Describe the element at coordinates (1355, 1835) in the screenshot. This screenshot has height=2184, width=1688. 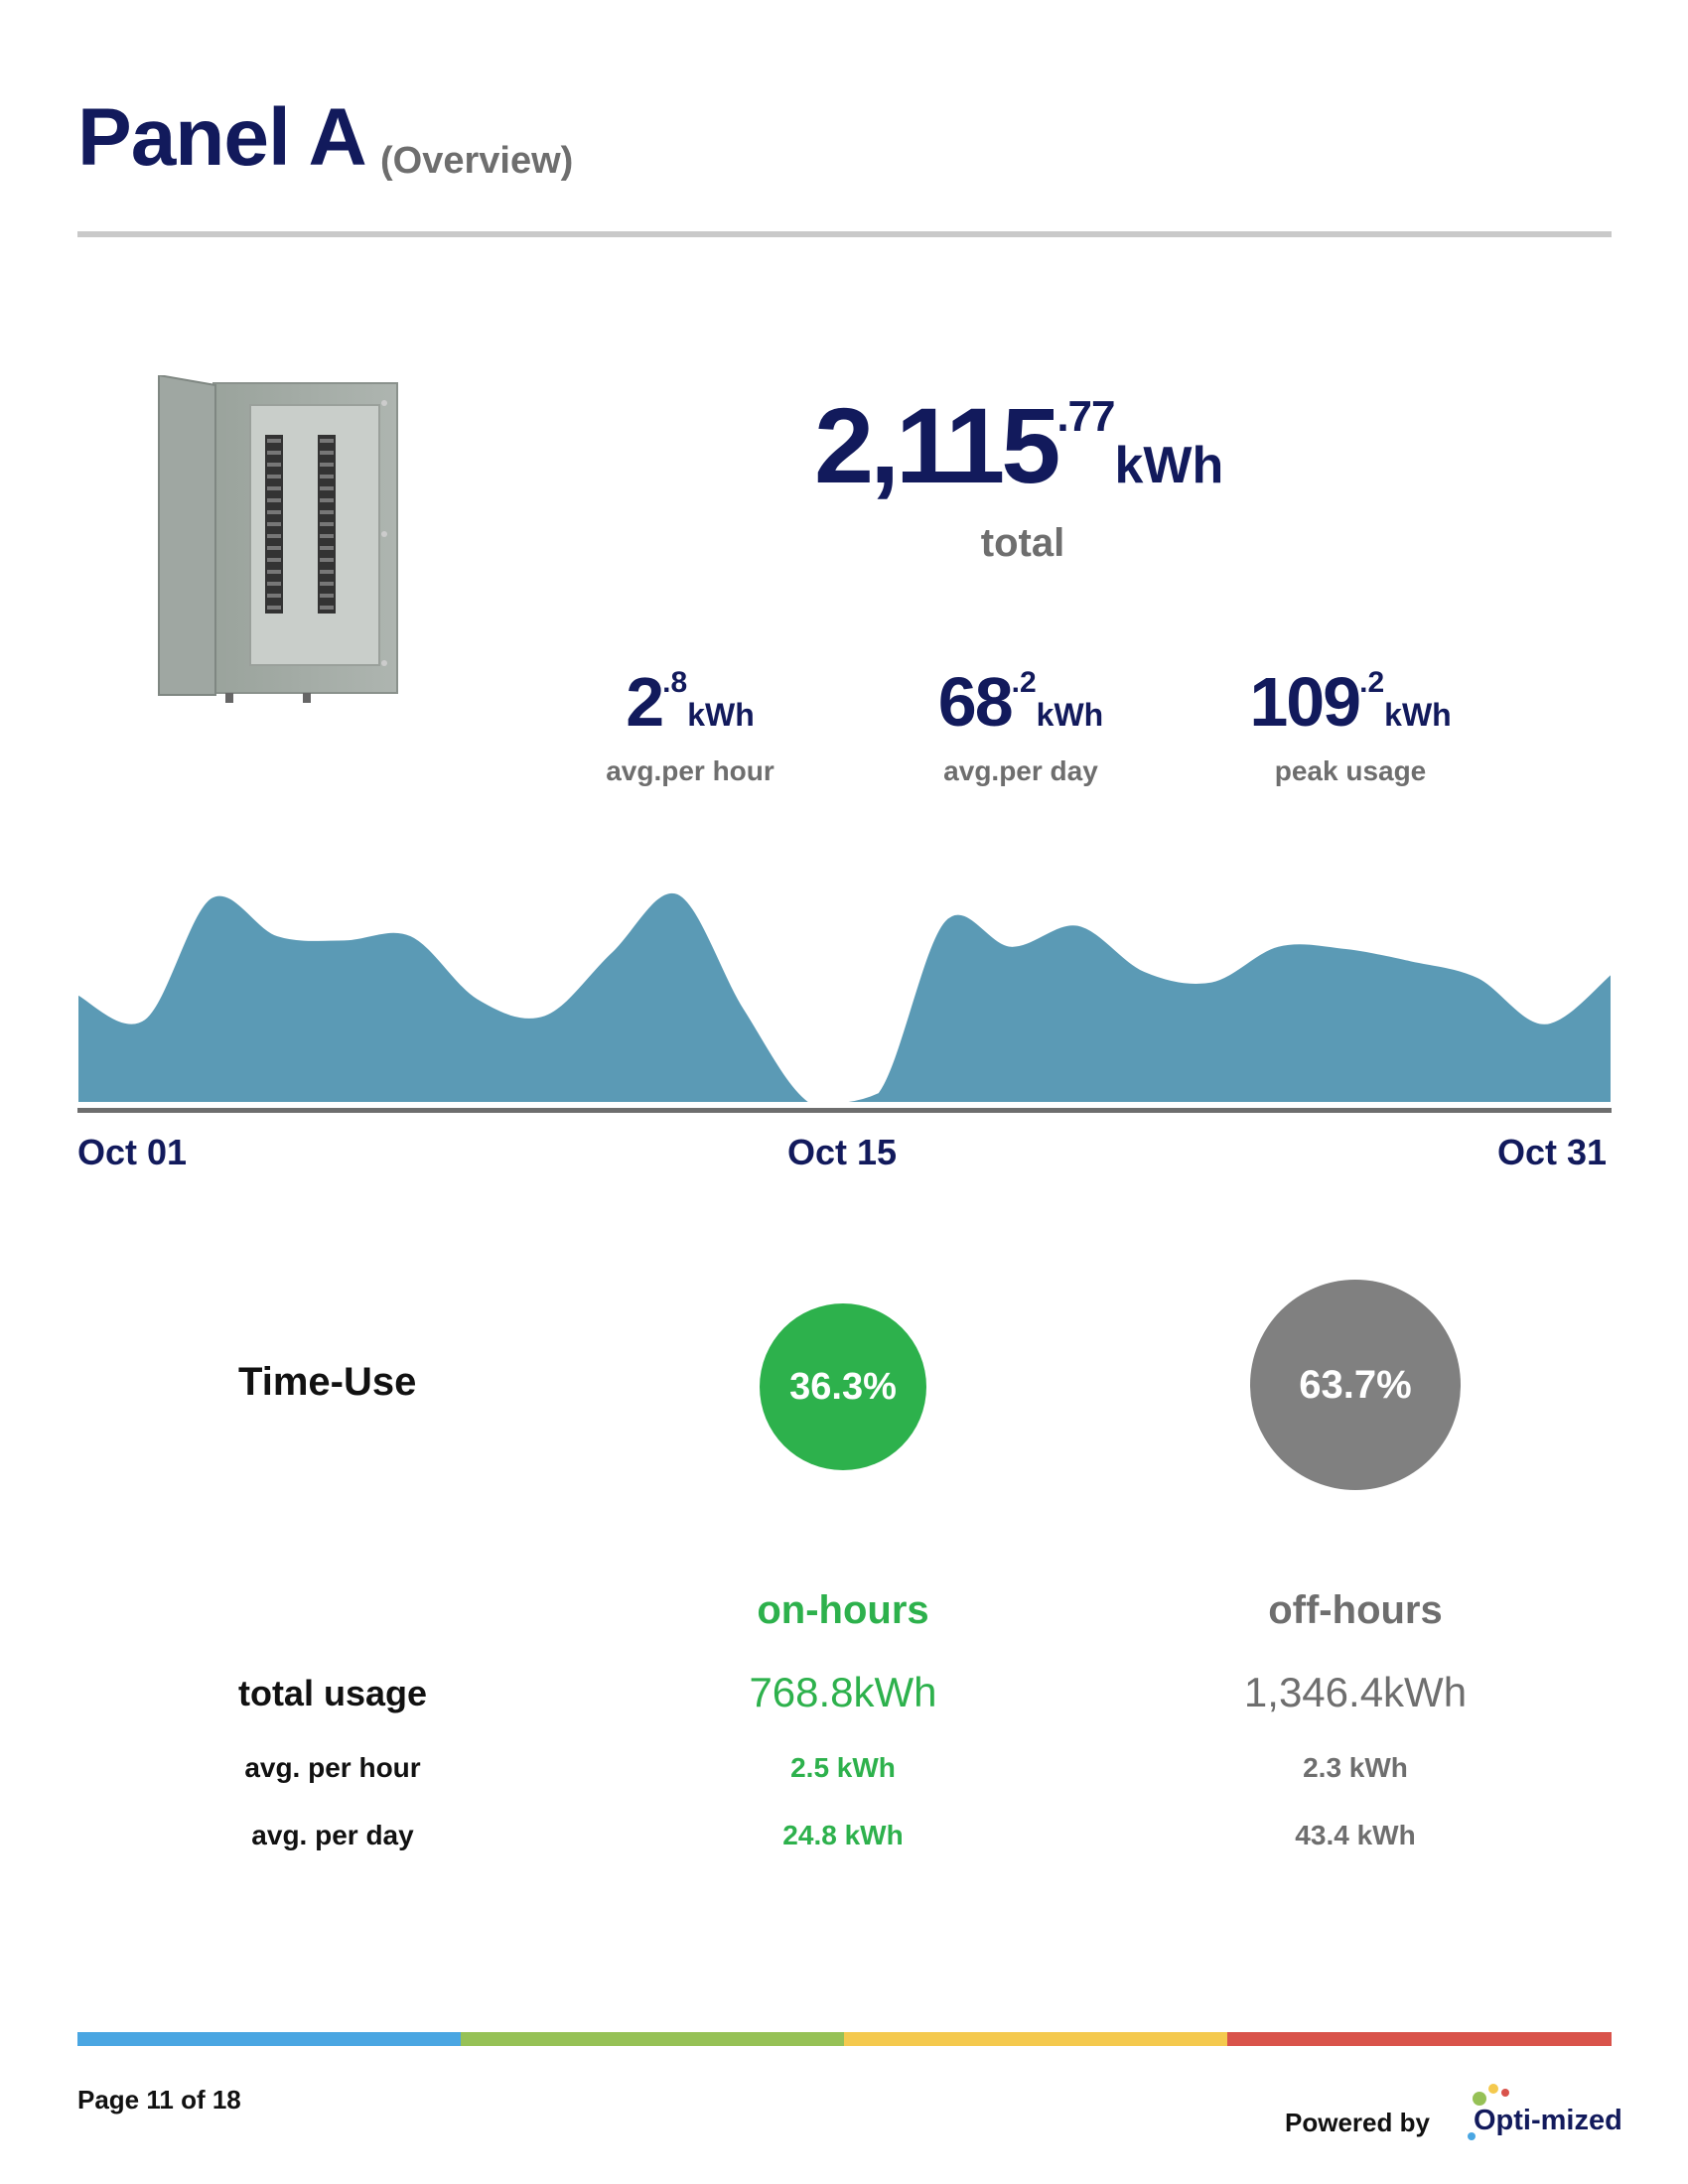
I see `off-hours-avg-per-day: 43.4 kWh` at that location.